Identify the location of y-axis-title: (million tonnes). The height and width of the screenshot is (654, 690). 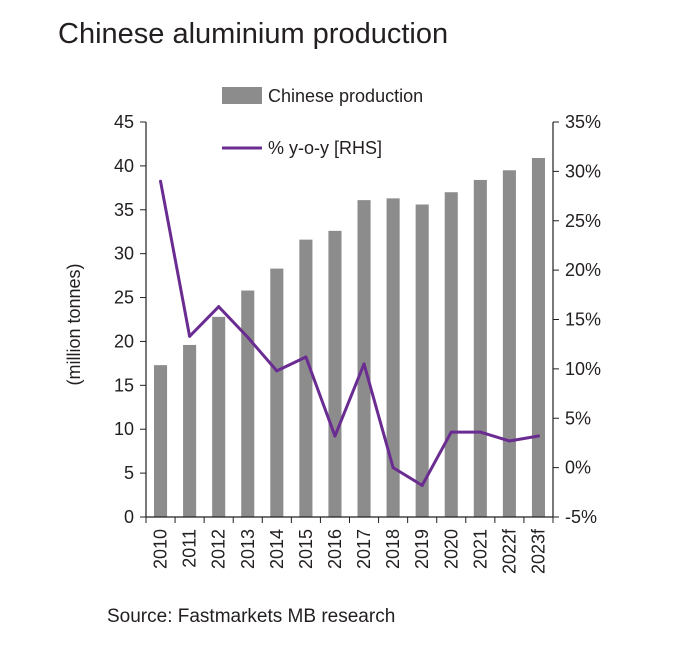
(74, 324).